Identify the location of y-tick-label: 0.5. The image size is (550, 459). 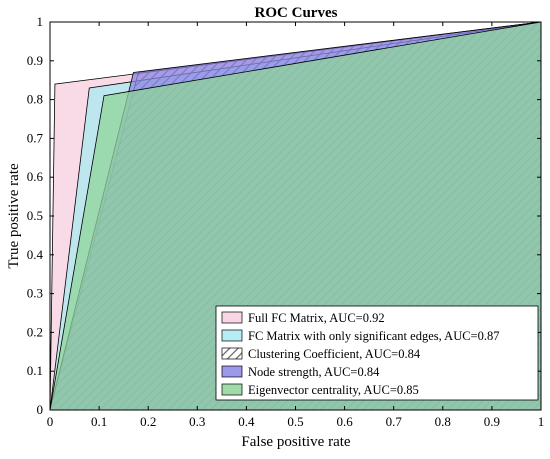
(35, 215).